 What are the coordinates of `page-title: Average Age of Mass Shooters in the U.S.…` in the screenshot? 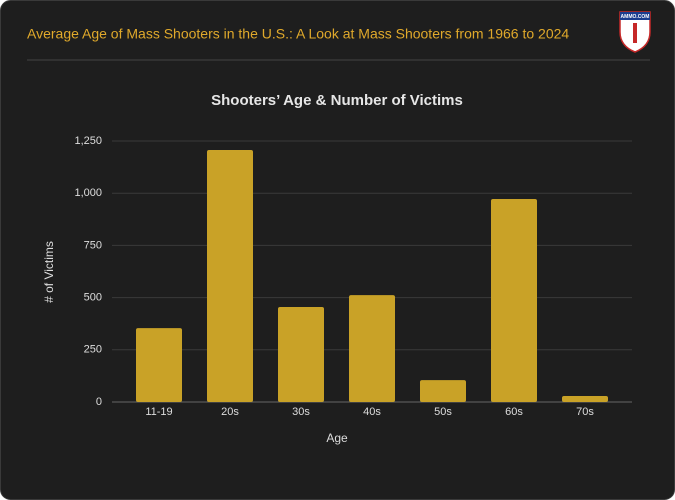 It's located at (298, 34).